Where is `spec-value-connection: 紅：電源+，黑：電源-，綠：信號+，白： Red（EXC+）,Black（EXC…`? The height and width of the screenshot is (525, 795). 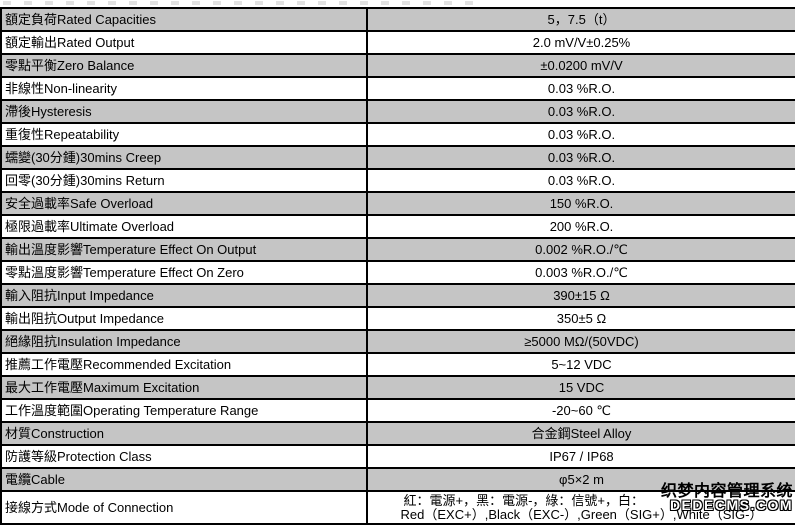 spec-value-connection: 紅：電源+，黑：電源-，綠：信號+，白： Red（EXC+）,Black（EXC… is located at coordinates (580, 507).